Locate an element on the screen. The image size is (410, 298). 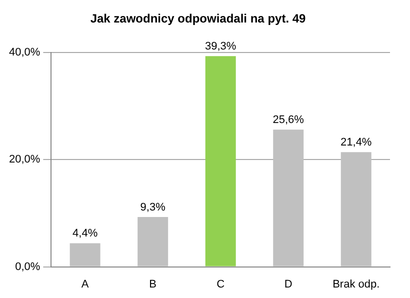
x-tick-label: D is located at coordinates (288, 284).